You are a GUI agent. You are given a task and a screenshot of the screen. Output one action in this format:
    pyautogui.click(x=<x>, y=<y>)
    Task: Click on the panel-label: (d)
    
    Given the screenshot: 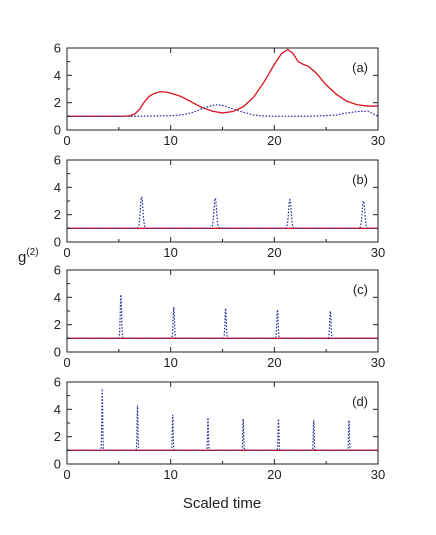 What is the action you would take?
    pyautogui.click(x=360, y=401)
    